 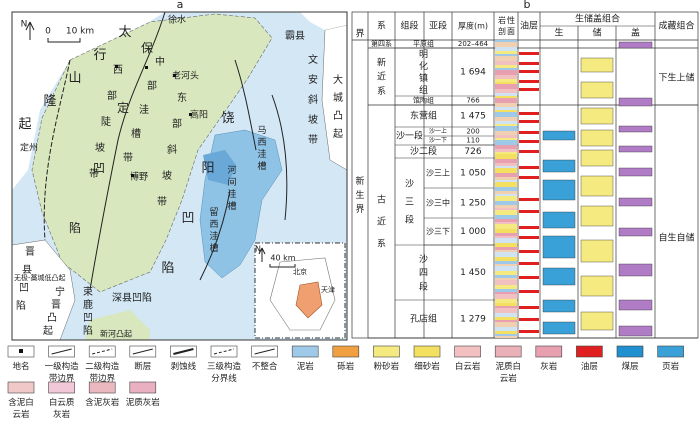 I want to click on scale-label: 0, so click(x=48, y=32).